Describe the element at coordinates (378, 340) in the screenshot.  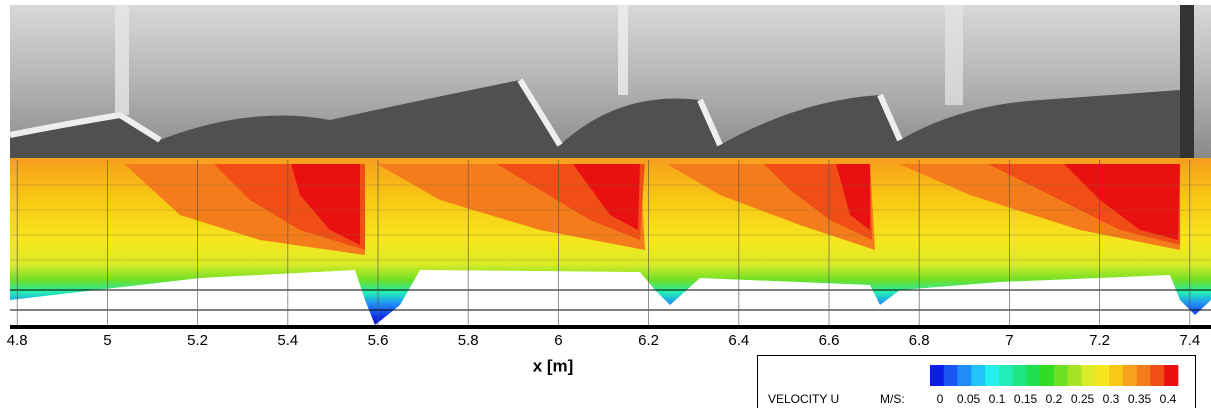
I see `x-tick-label: 5.6` at that location.